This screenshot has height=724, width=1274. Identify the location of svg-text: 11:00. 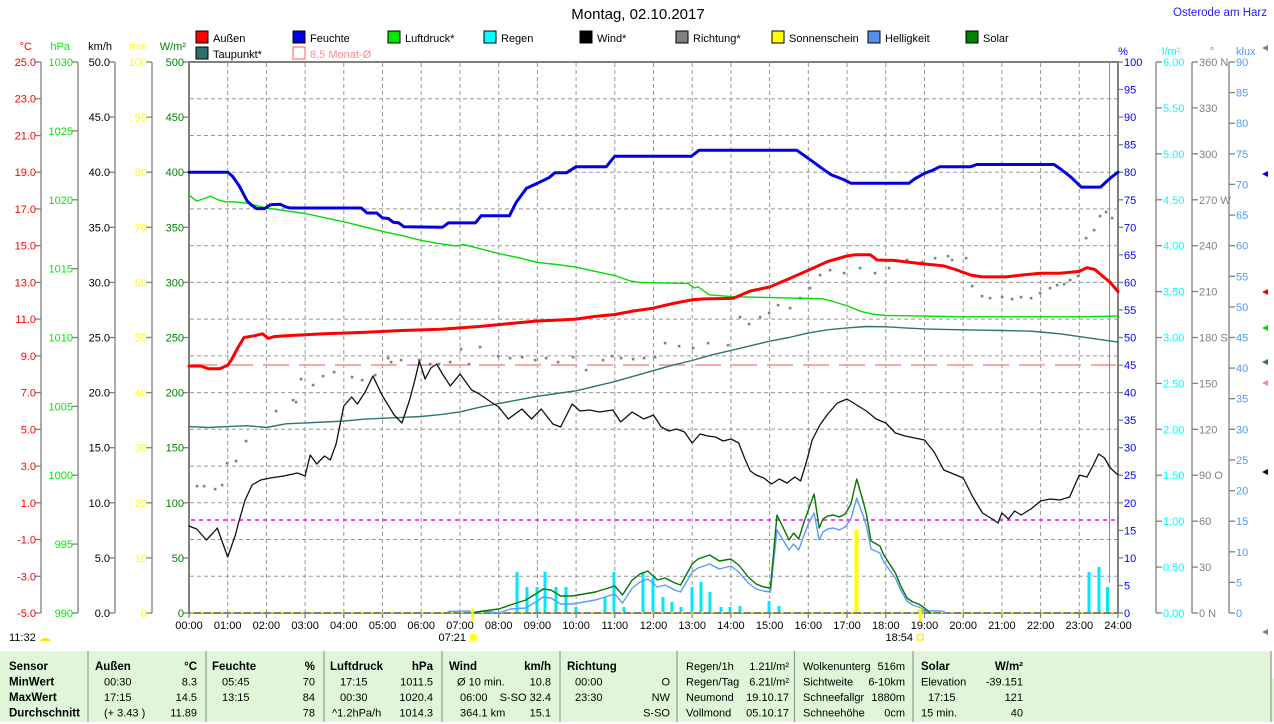
(614, 626).